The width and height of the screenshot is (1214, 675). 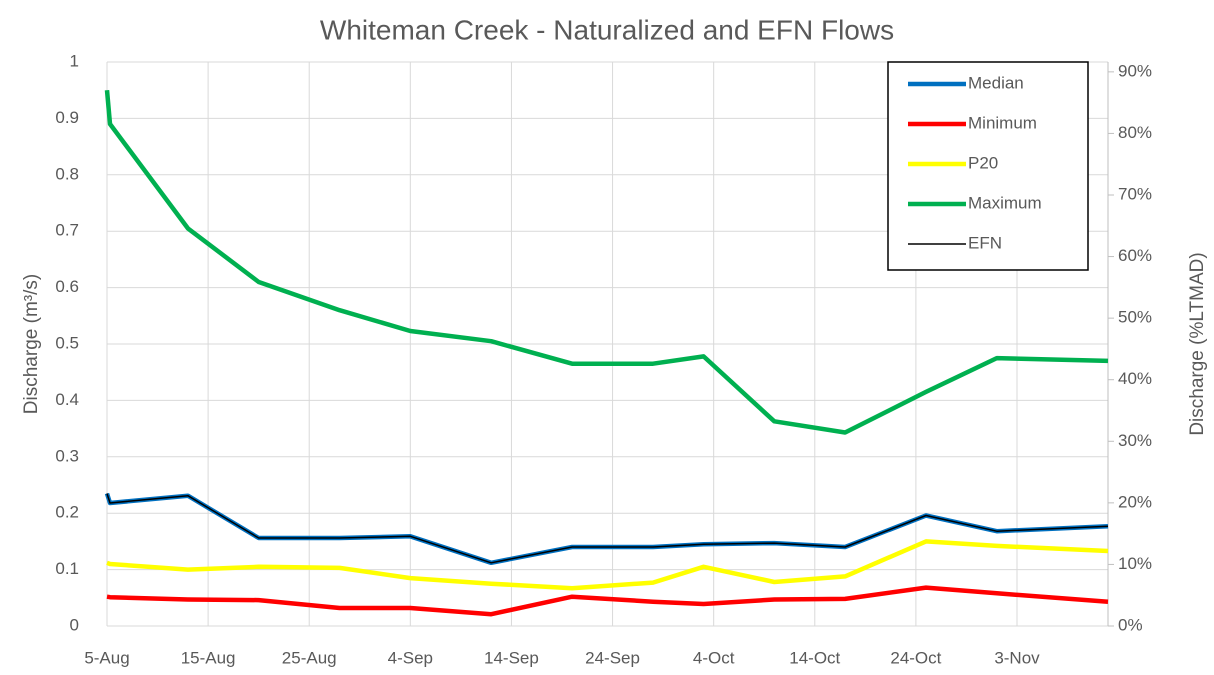 What do you see at coordinates (67, 117) in the screenshot?
I see `y-tick-label: 0.9` at bounding box center [67, 117].